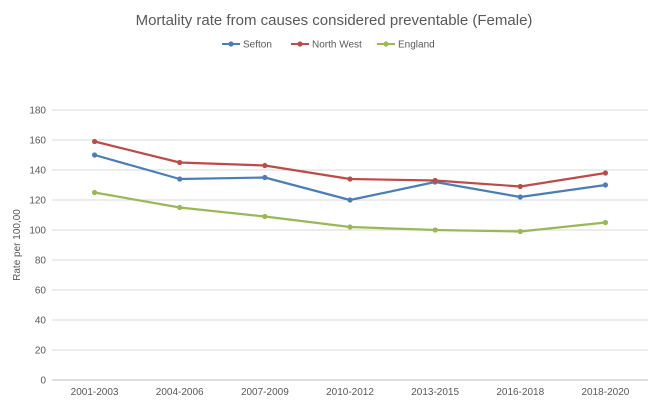 The image size is (649, 402). I want to click on x-tick-label: 2004-2006, so click(180, 392).